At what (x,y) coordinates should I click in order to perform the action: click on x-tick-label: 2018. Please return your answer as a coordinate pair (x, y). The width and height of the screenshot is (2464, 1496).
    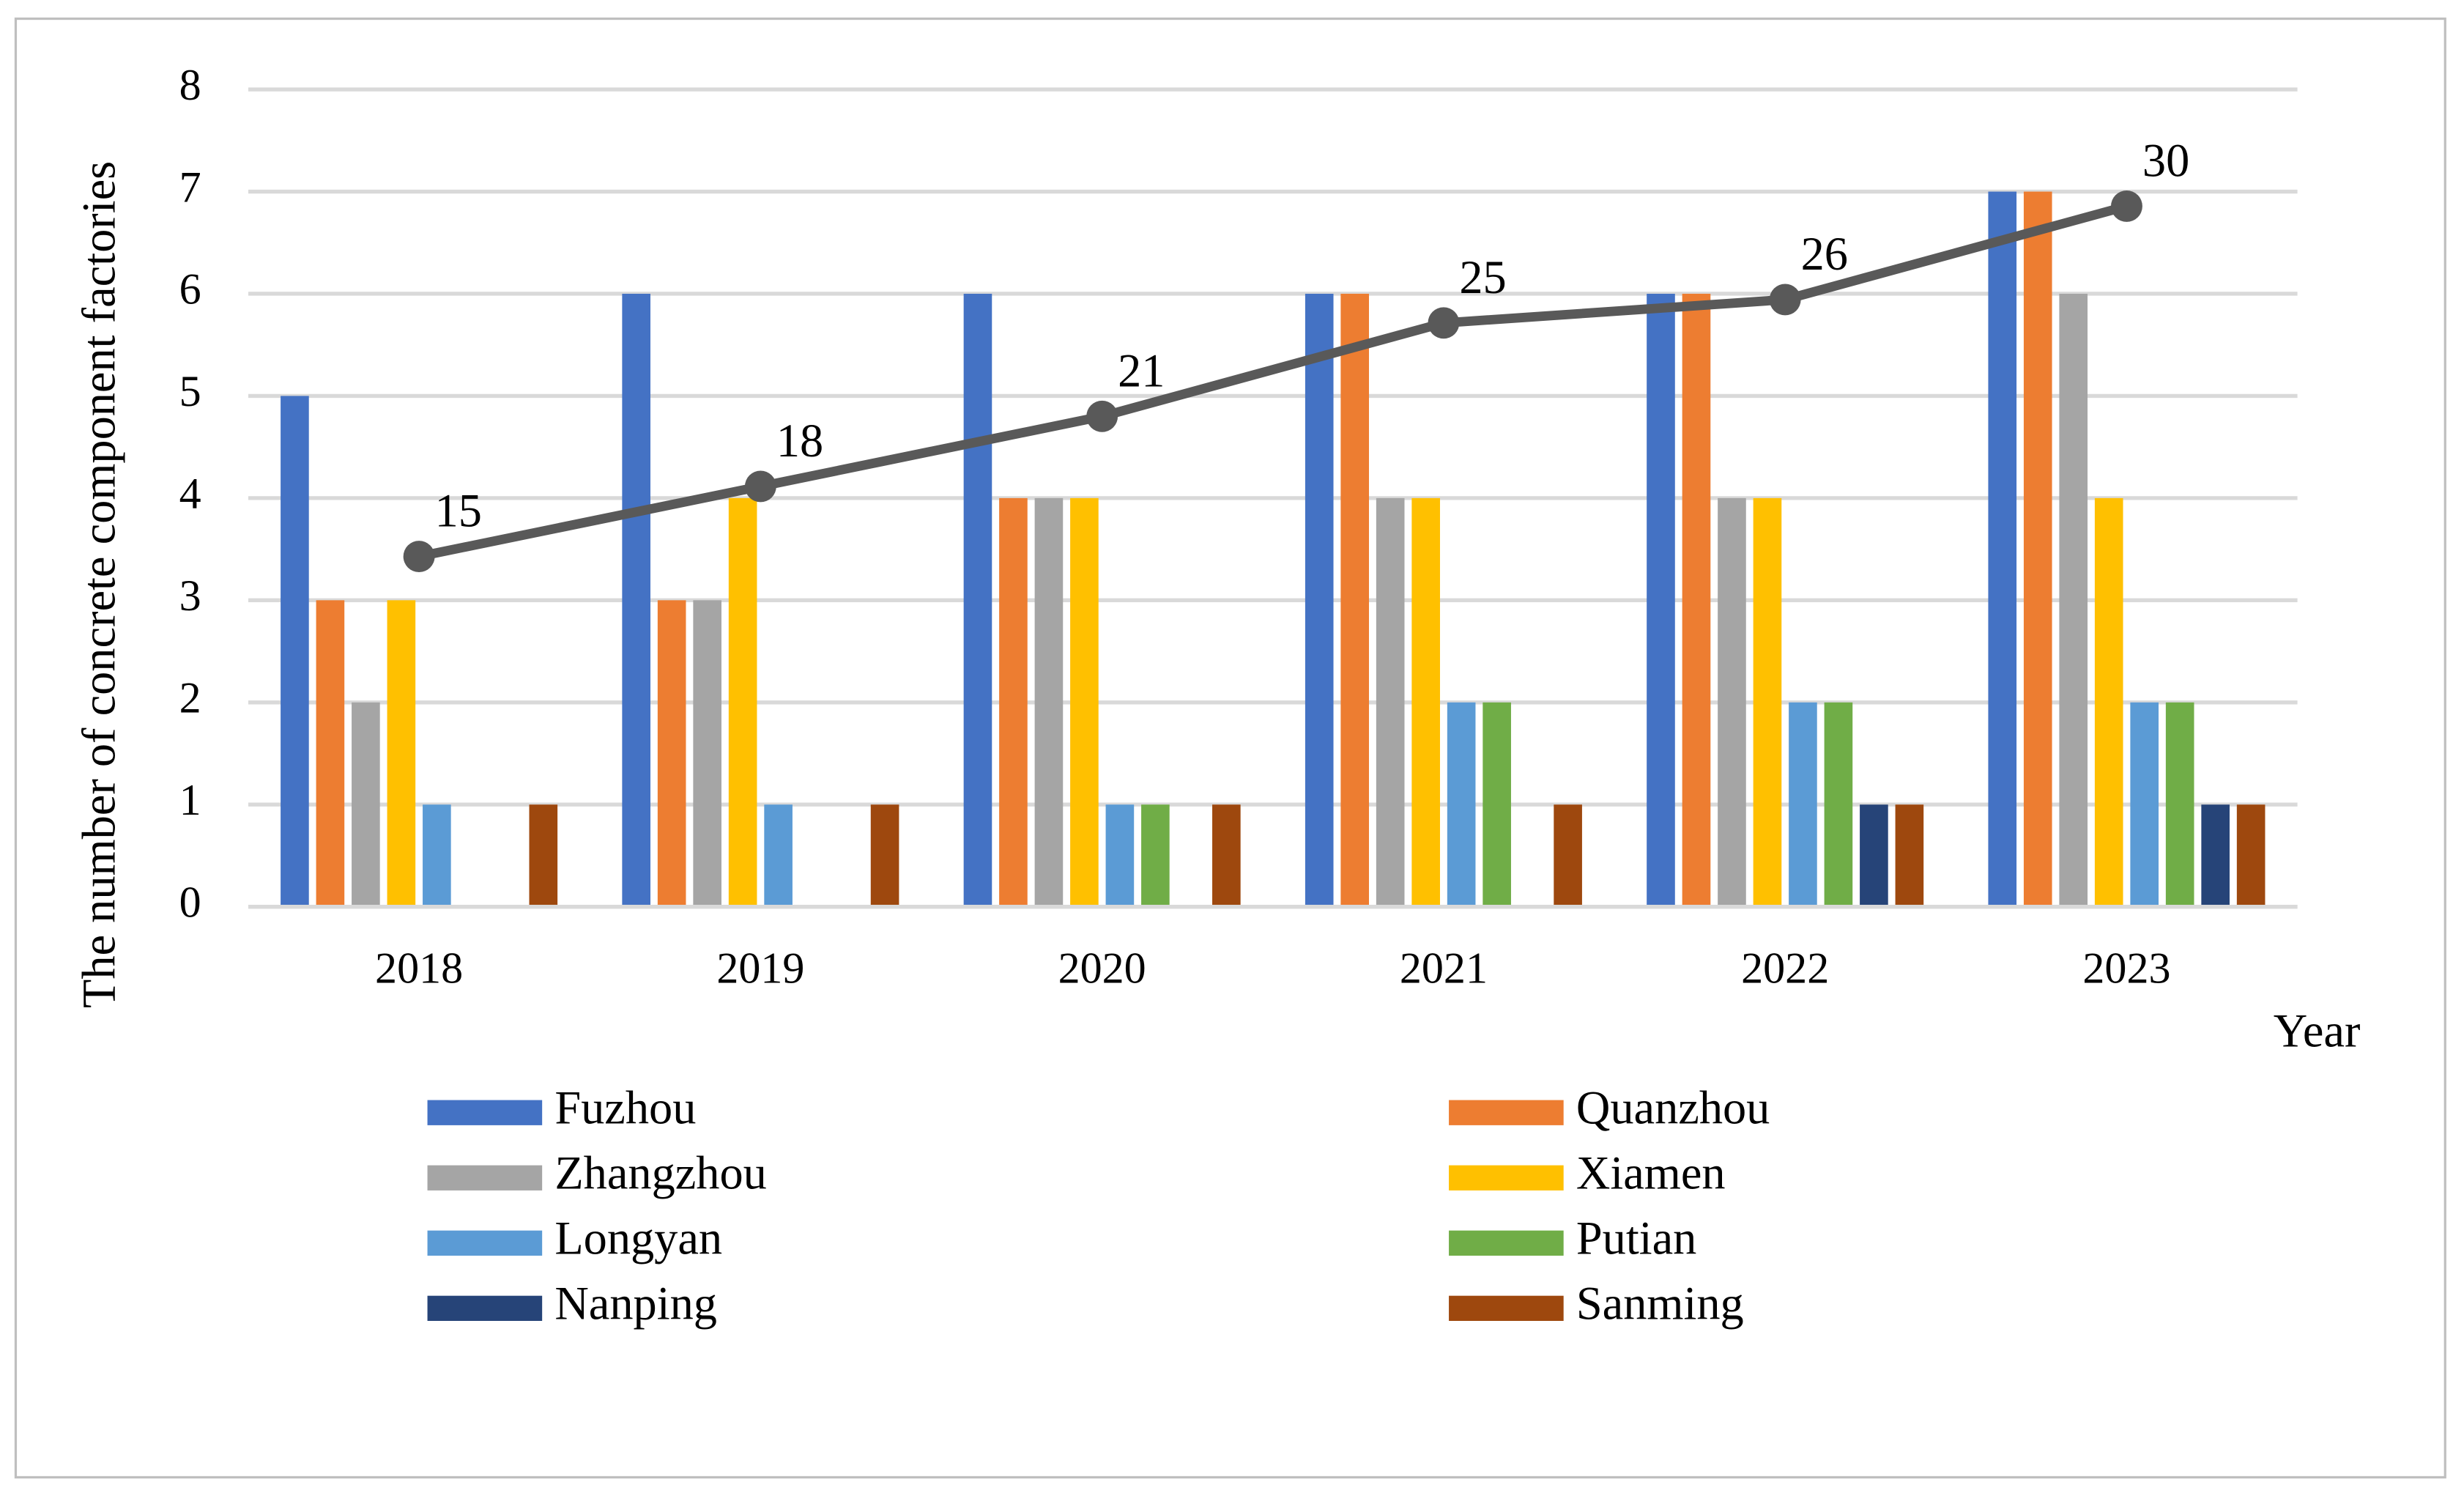
    Looking at the image, I should click on (419, 968).